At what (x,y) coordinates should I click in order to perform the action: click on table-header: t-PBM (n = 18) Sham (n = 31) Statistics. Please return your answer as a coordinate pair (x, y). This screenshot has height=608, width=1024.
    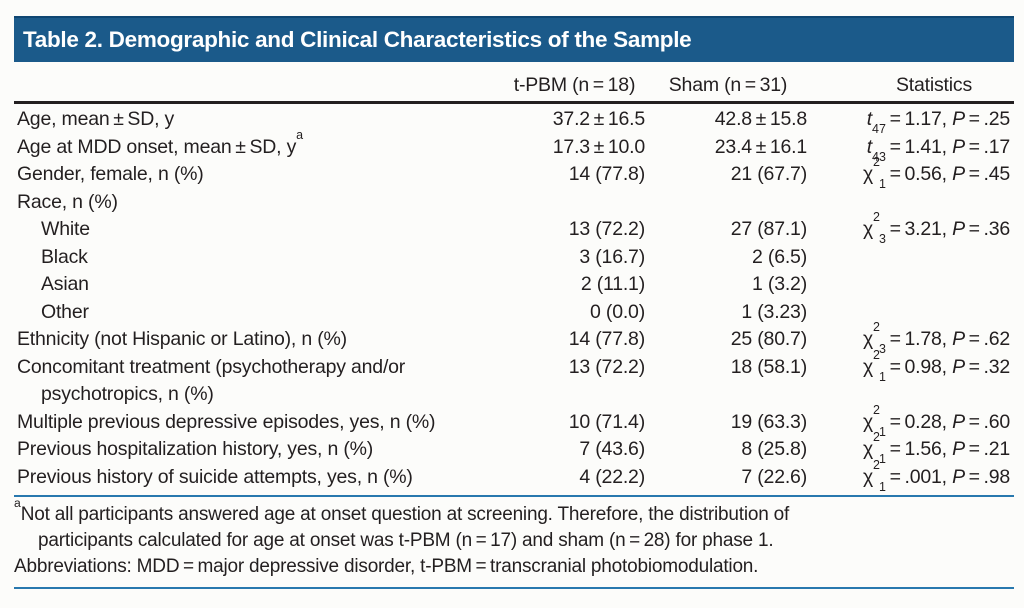
    Looking at the image, I should click on (514, 83).